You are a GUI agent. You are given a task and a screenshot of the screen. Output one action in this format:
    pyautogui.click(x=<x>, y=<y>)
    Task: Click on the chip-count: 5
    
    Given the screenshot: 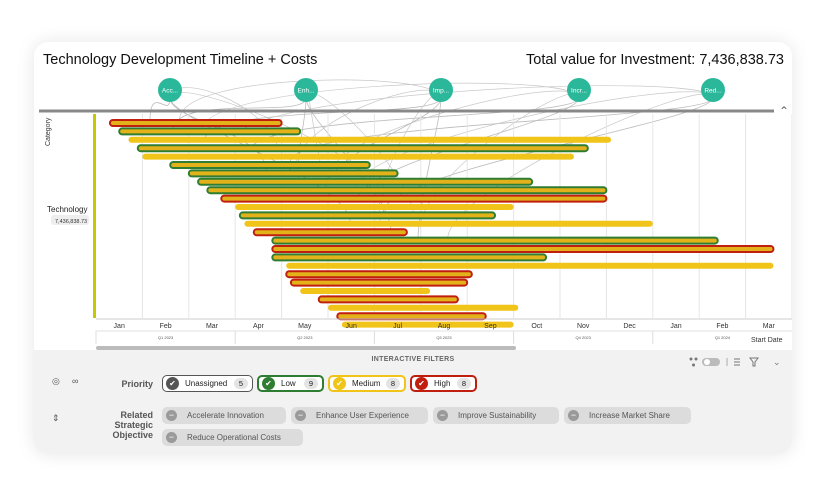 What is the action you would take?
    pyautogui.click(x=240, y=383)
    